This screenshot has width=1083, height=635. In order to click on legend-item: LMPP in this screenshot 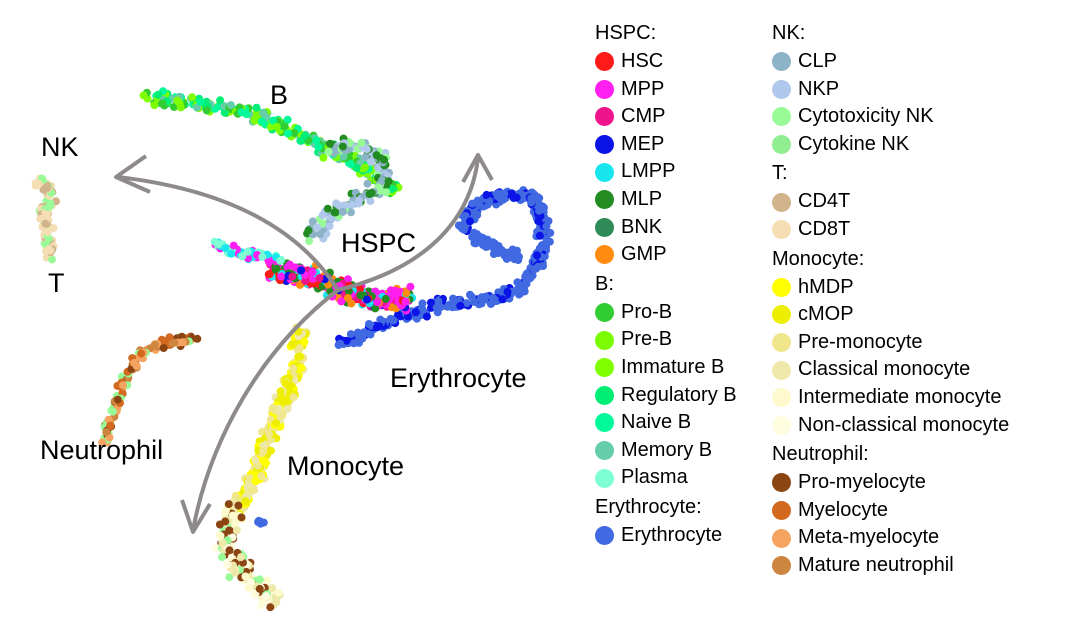, I will do `click(666, 172)`.